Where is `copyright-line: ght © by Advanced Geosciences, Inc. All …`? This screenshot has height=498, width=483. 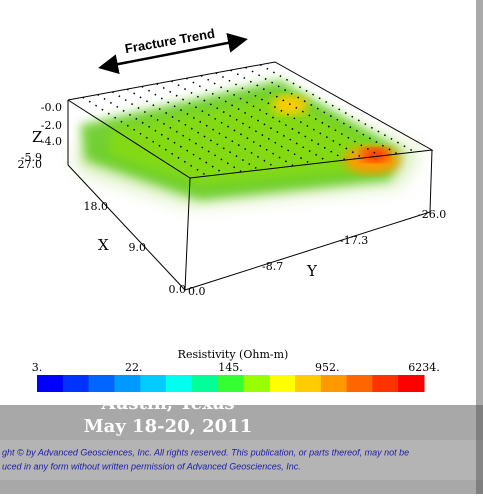
copyright-line: ght © by Advanced Geosciences, Inc. All … is located at coordinates (205, 452).